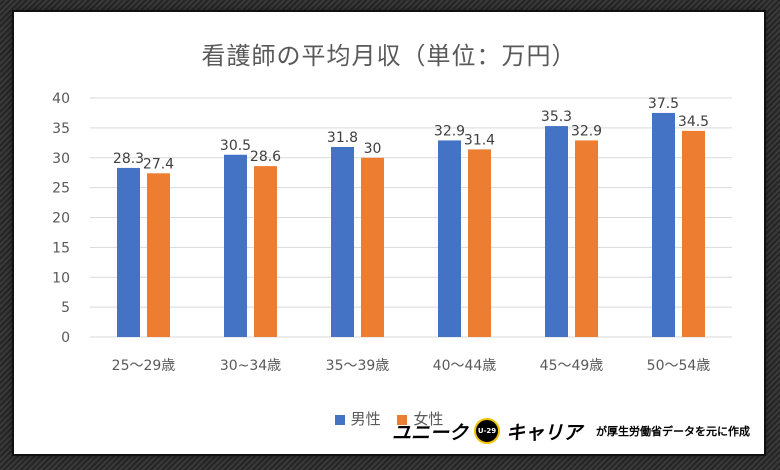 This screenshot has height=470, width=780. Describe the element at coordinates (389, 418) in the screenshot. I see `legend: 男性 女性` at that location.